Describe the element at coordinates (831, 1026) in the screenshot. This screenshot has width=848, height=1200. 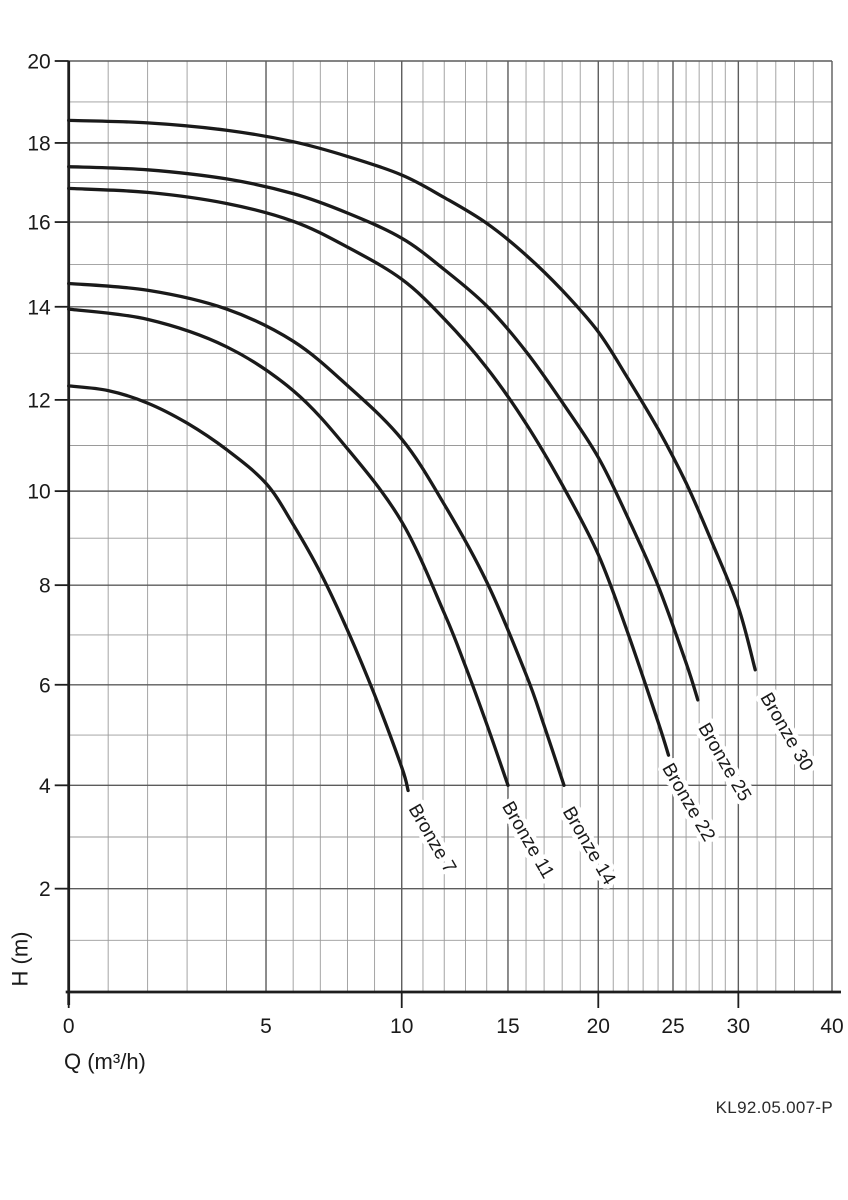
I see `x-tick-label: 40` at that location.